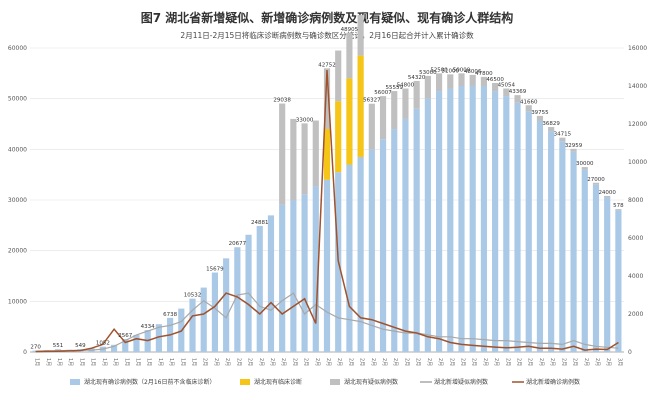 The image size is (654, 400). I want to click on y-left-tick-label: 30000, so click(17, 200).